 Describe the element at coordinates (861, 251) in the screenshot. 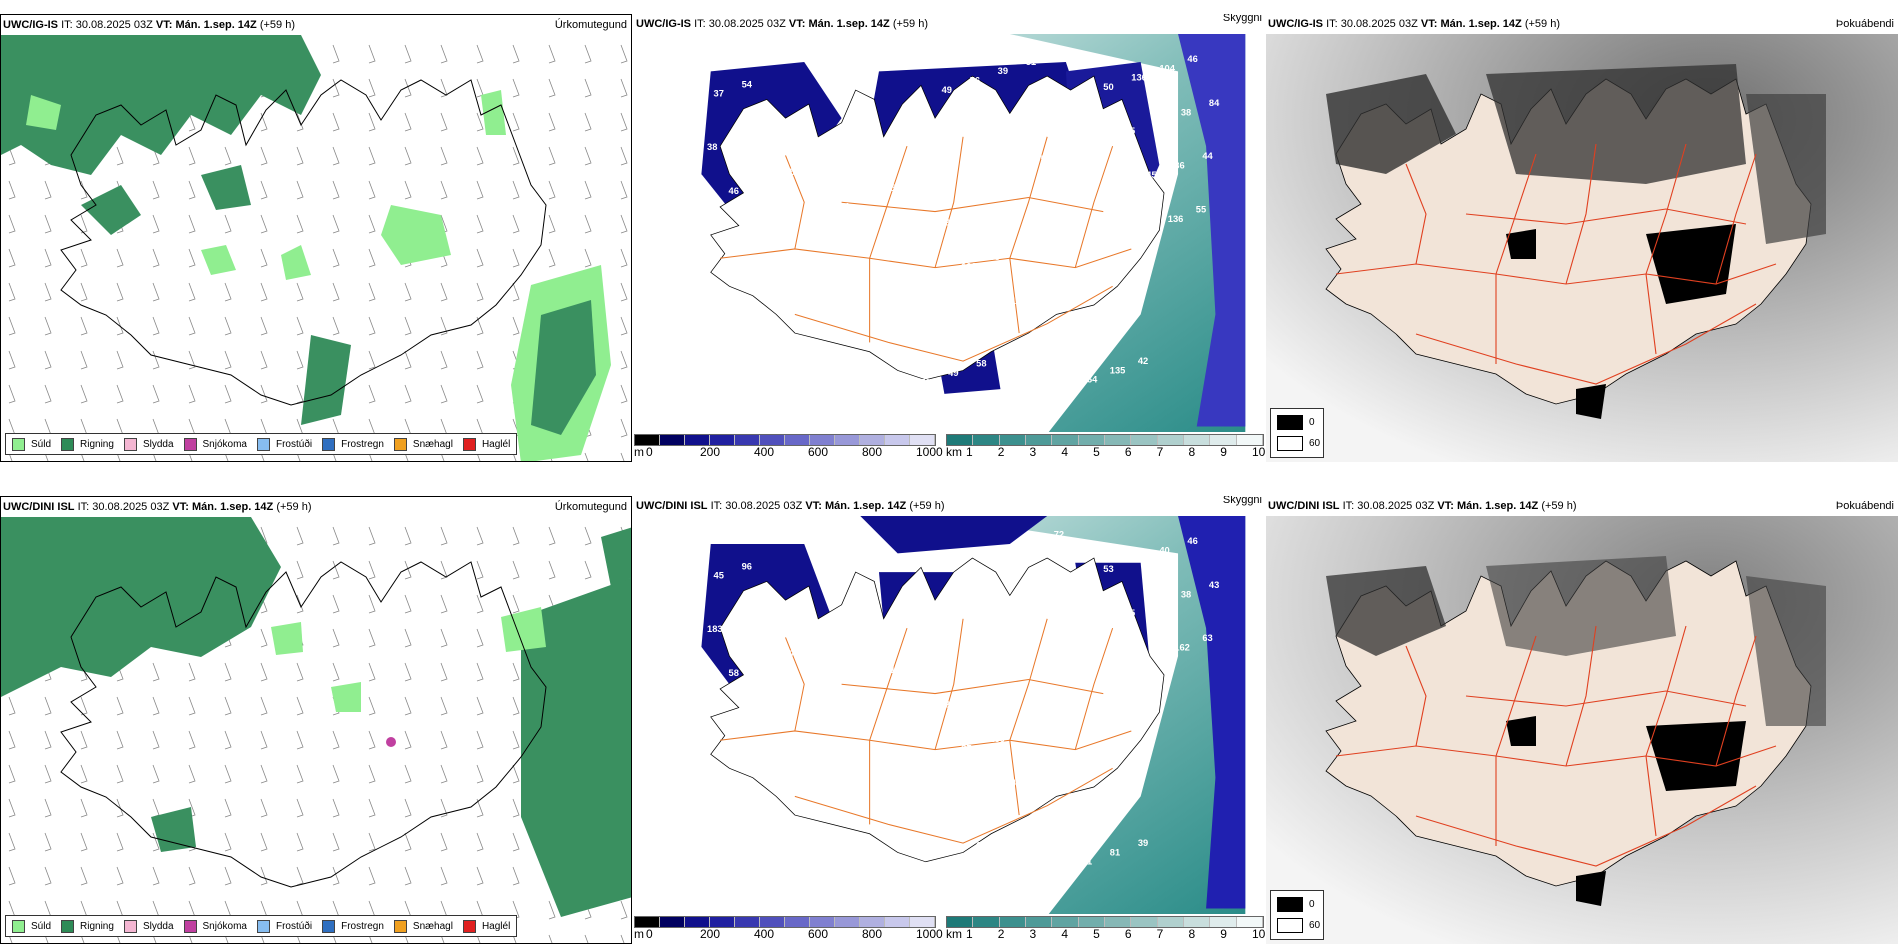

I see `visibility-label: 82` at that location.